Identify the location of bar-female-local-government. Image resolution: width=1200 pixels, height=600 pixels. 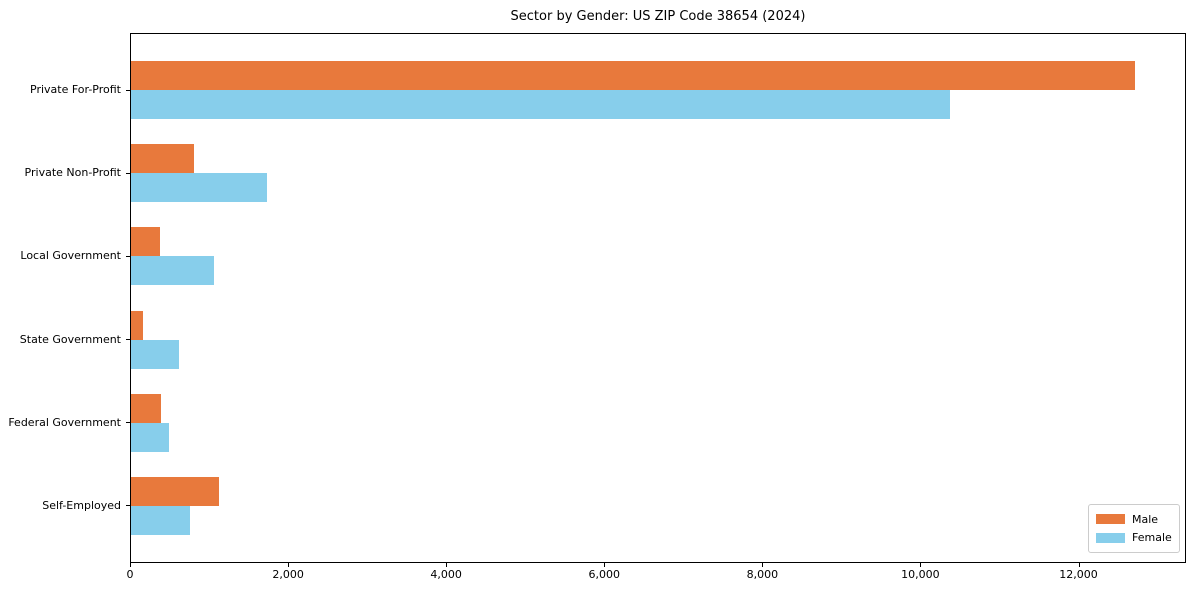
(172, 271).